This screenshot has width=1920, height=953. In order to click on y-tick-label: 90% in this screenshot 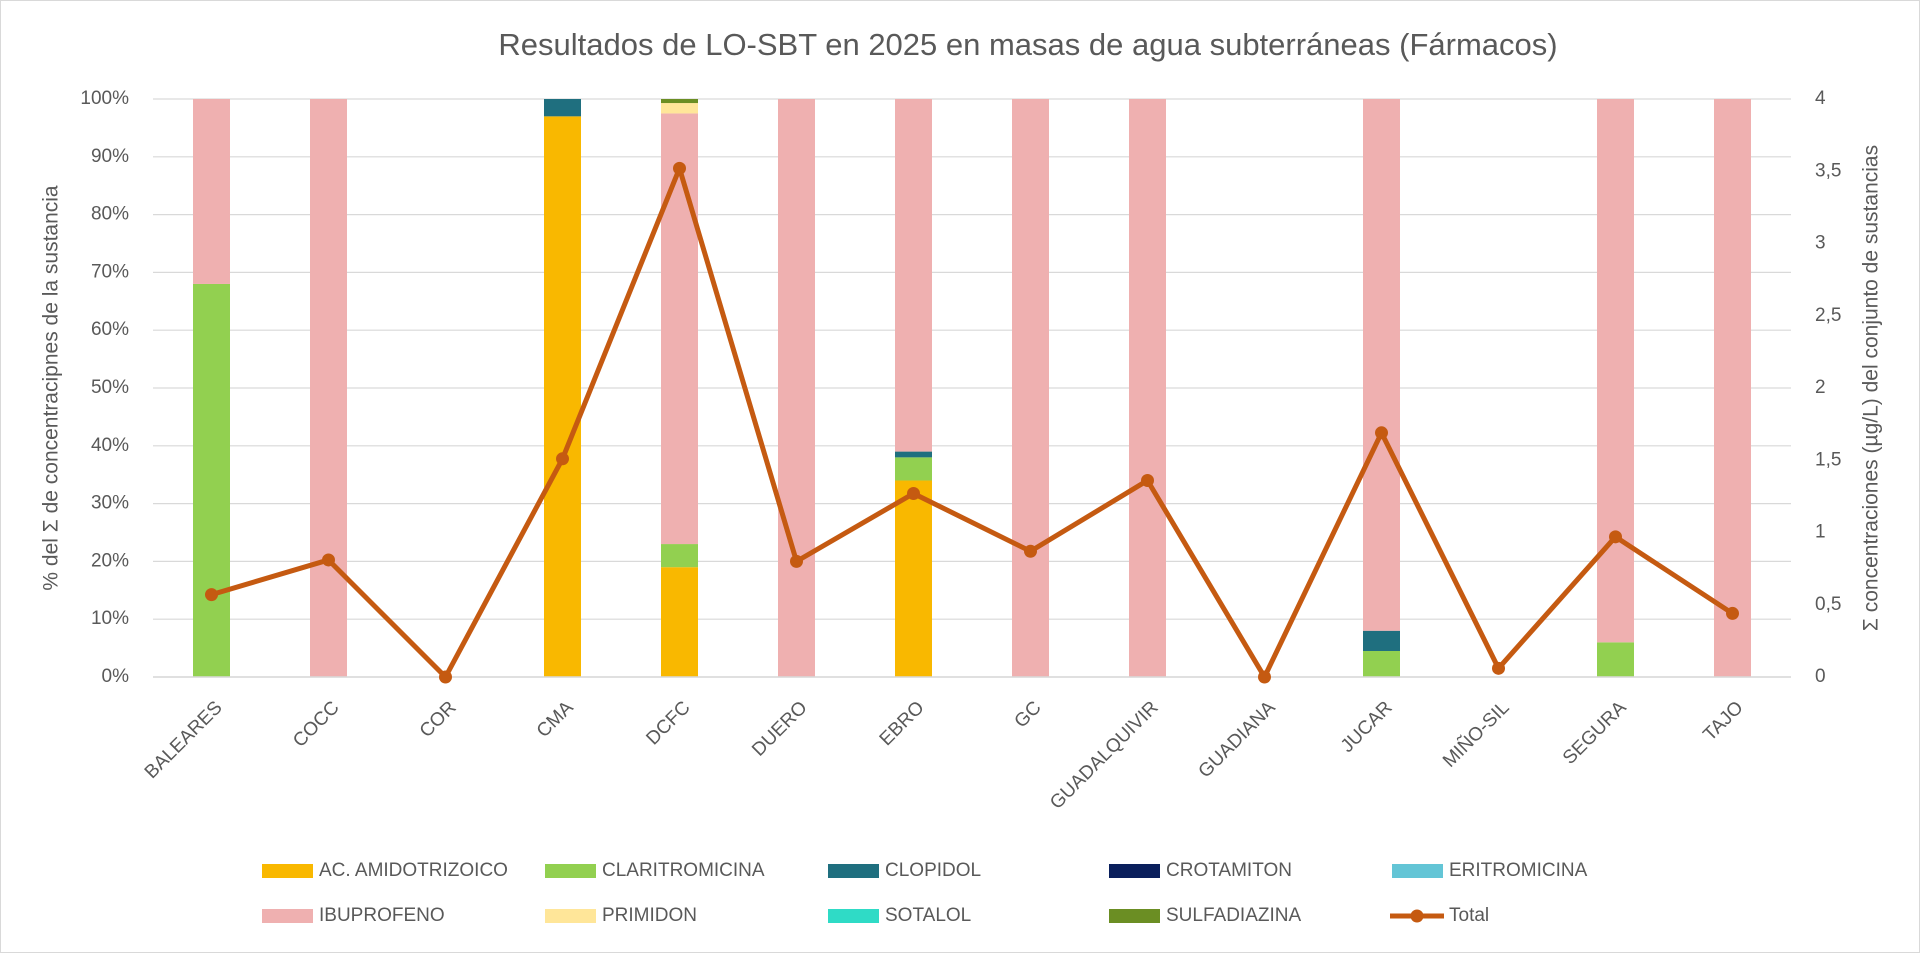, I will do `click(110, 156)`.